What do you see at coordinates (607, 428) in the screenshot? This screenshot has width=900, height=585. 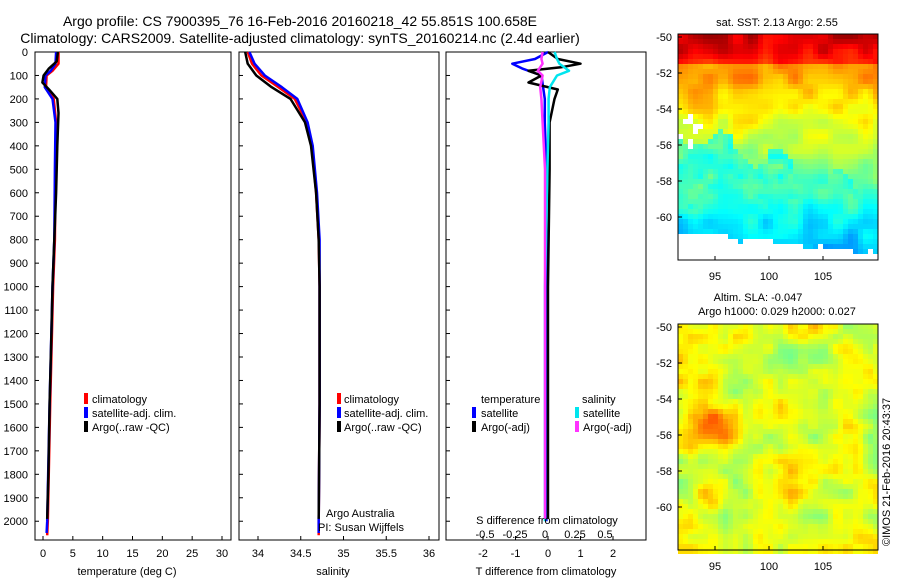 I see `legend-sal-argo: Argo(-adj)` at bounding box center [607, 428].